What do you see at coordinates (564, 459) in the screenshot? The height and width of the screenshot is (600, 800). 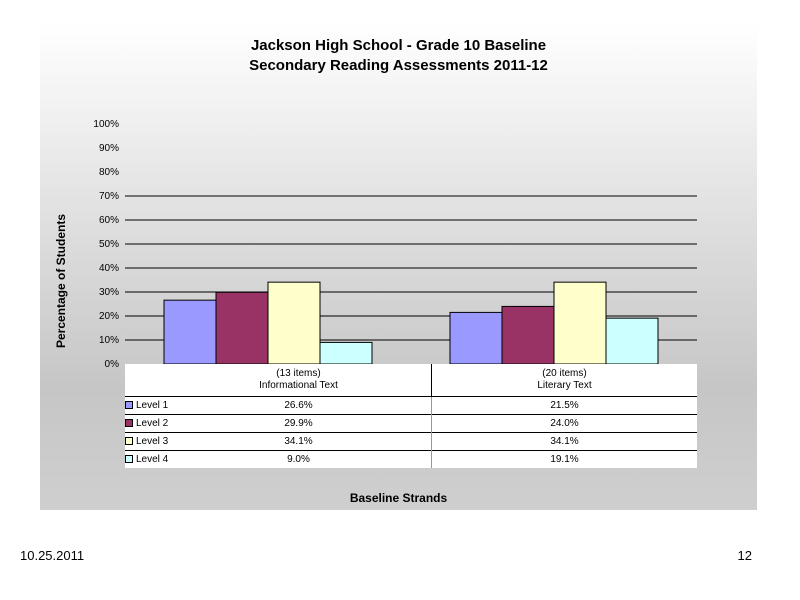 I see `table-cell: 19.1%` at bounding box center [564, 459].